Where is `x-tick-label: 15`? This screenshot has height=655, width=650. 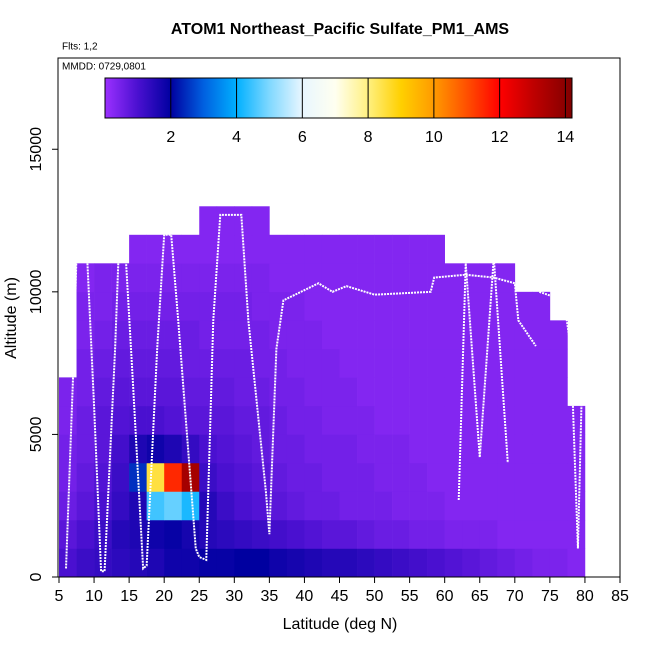 x-tick-label: 15 is located at coordinates (129, 596).